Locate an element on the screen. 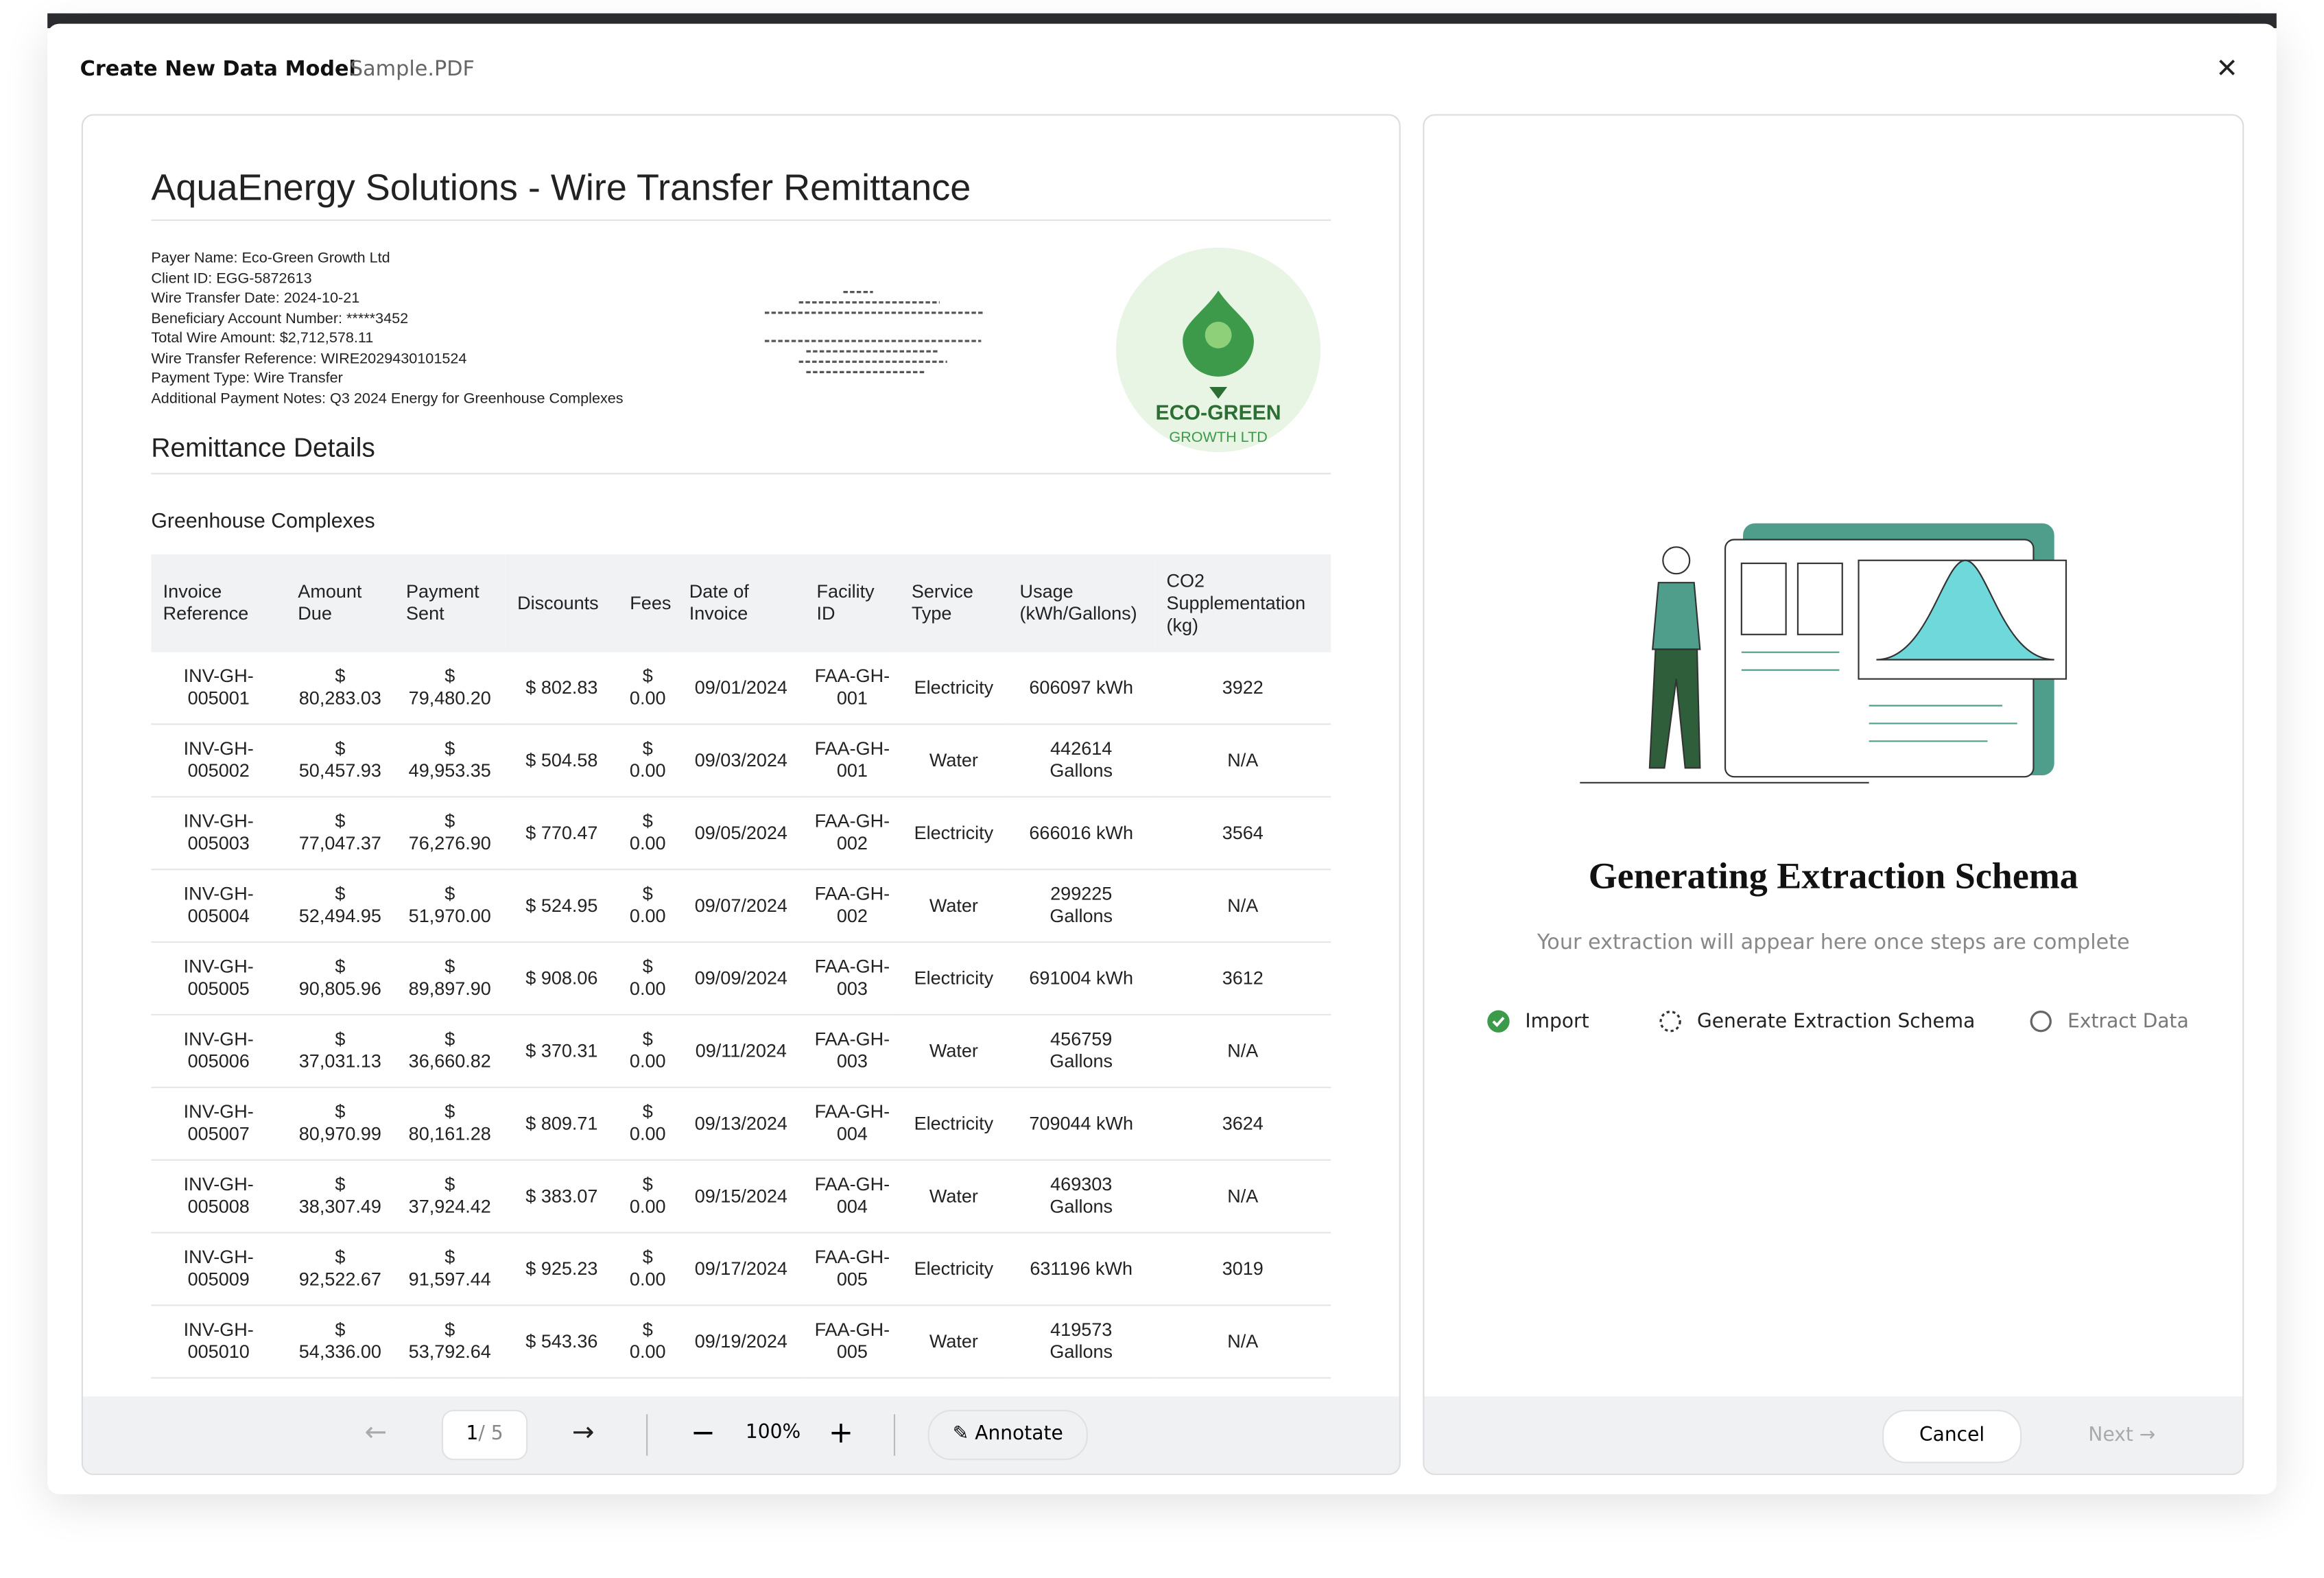 Image resolution: width=2324 pixels, height=1578 pixels. panel-footer: Cancel Next → is located at coordinates (1833, 1435).